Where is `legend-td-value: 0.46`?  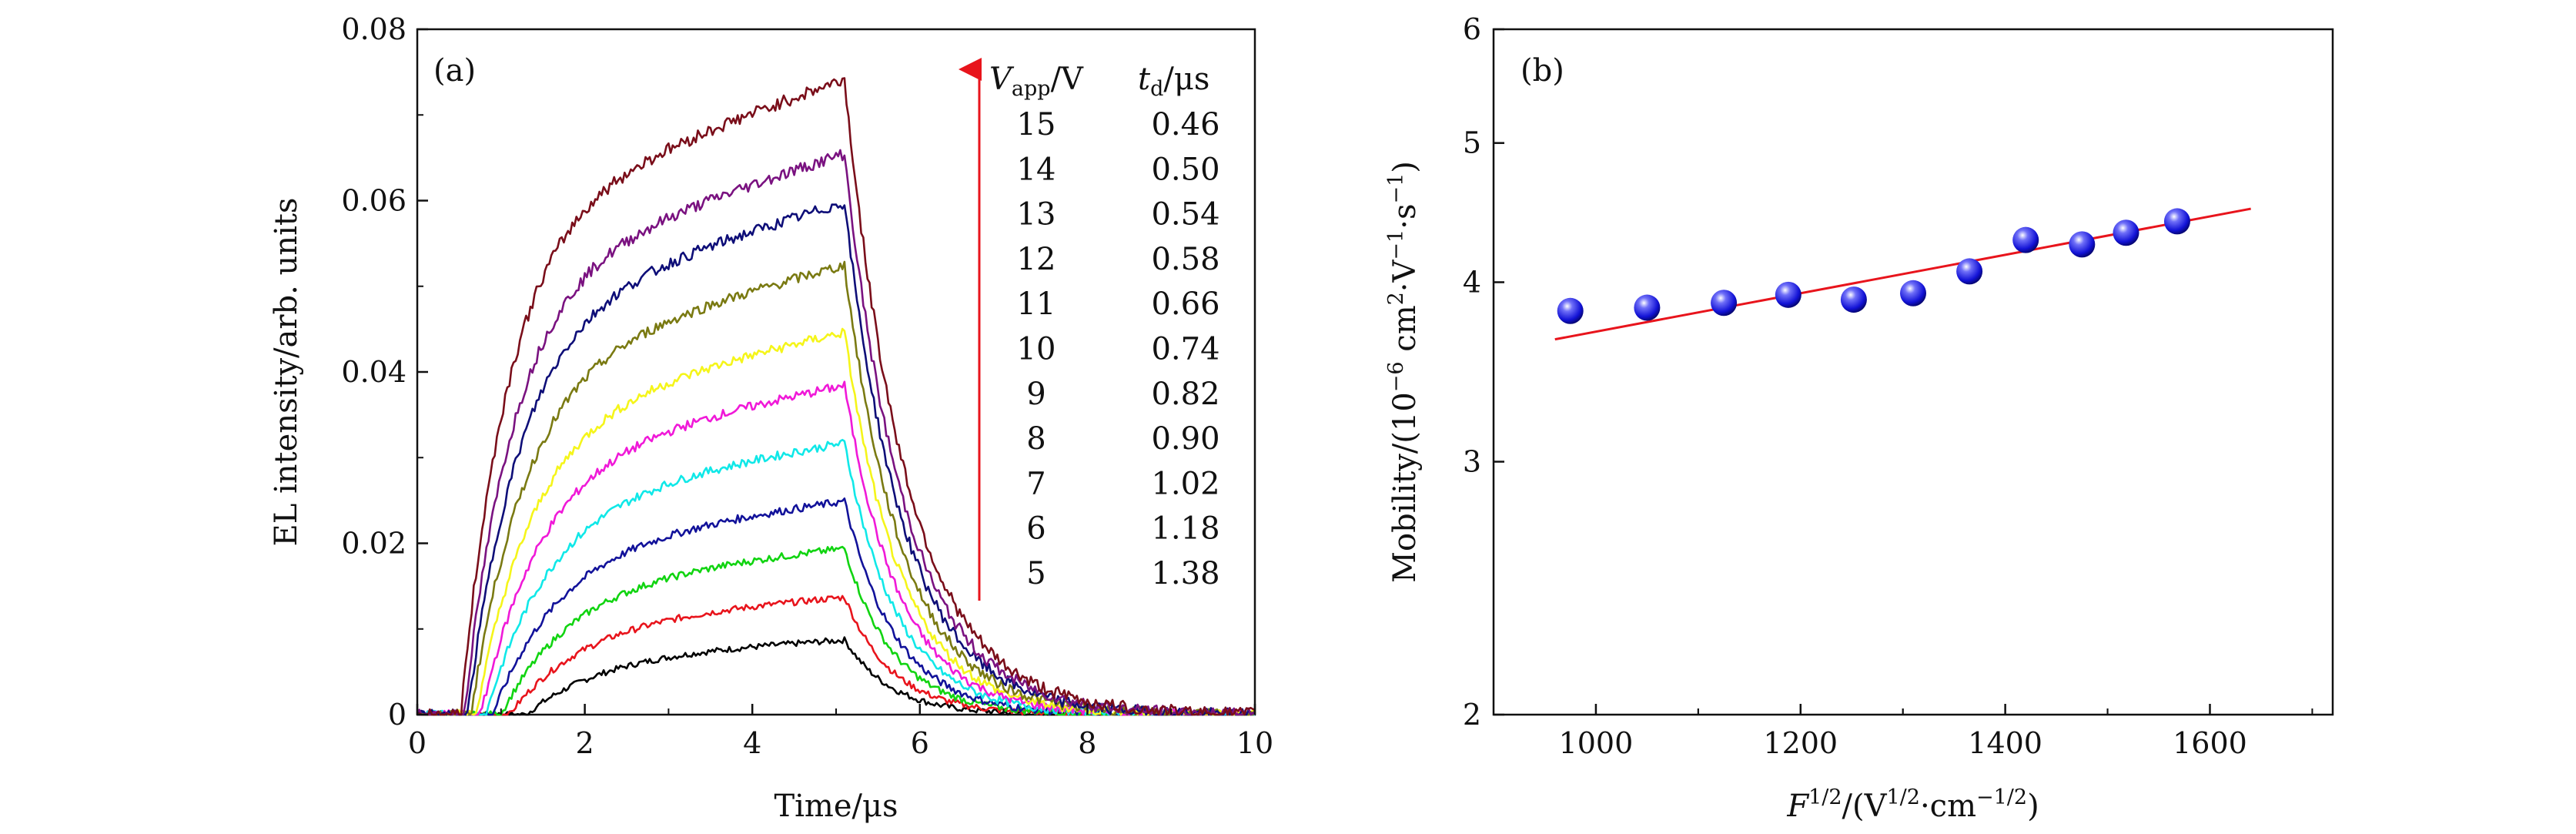
legend-td-value: 0.46 is located at coordinates (1185, 124).